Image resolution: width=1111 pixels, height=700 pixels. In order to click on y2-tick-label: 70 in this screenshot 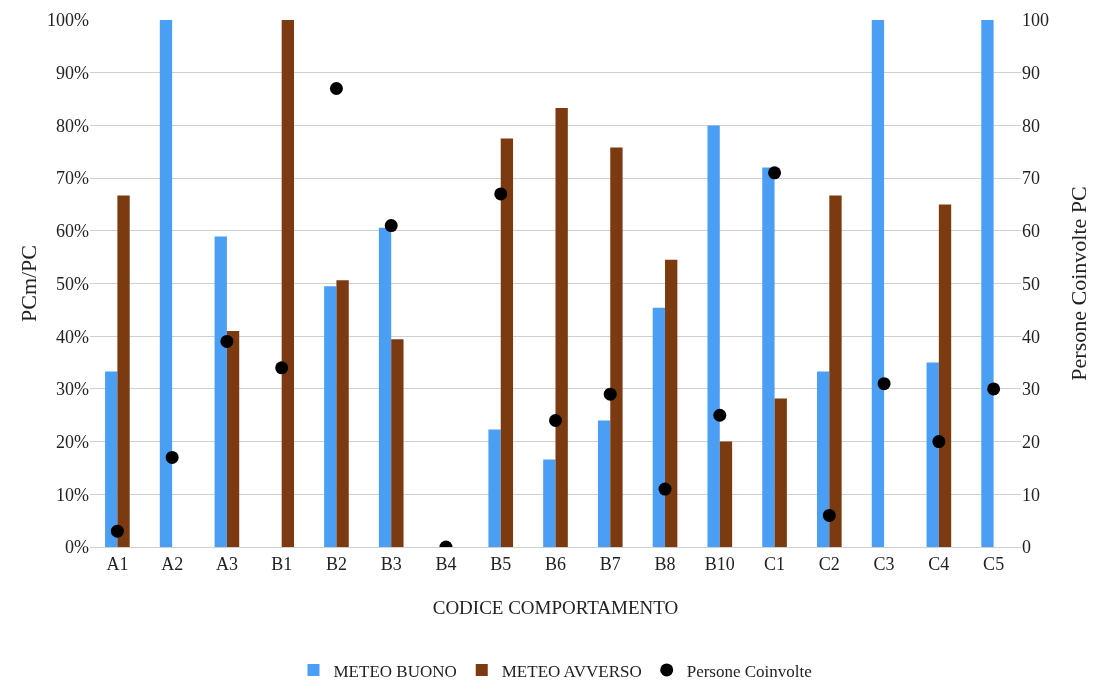, I will do `click(1031, 178)`.